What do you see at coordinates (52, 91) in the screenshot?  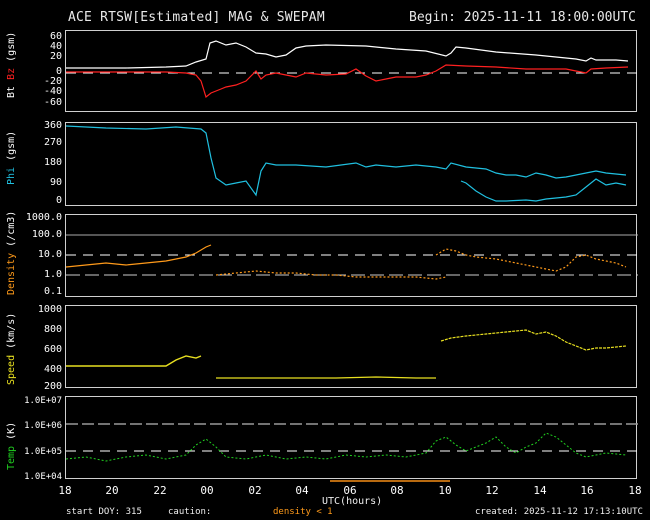 I see `y-tick: -40` at bounding box center [52, 91].